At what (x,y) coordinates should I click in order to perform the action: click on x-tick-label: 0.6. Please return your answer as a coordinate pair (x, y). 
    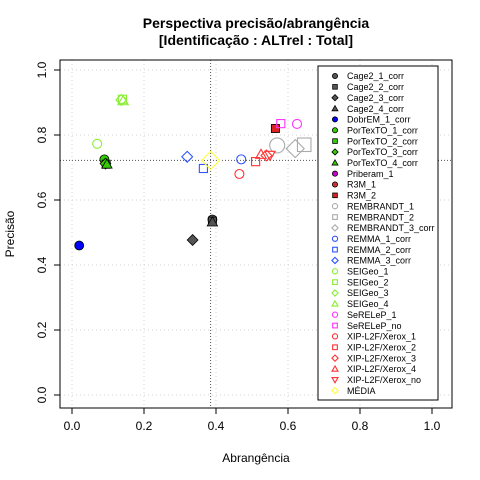
    Looking at the image, I should click on (288, 426).